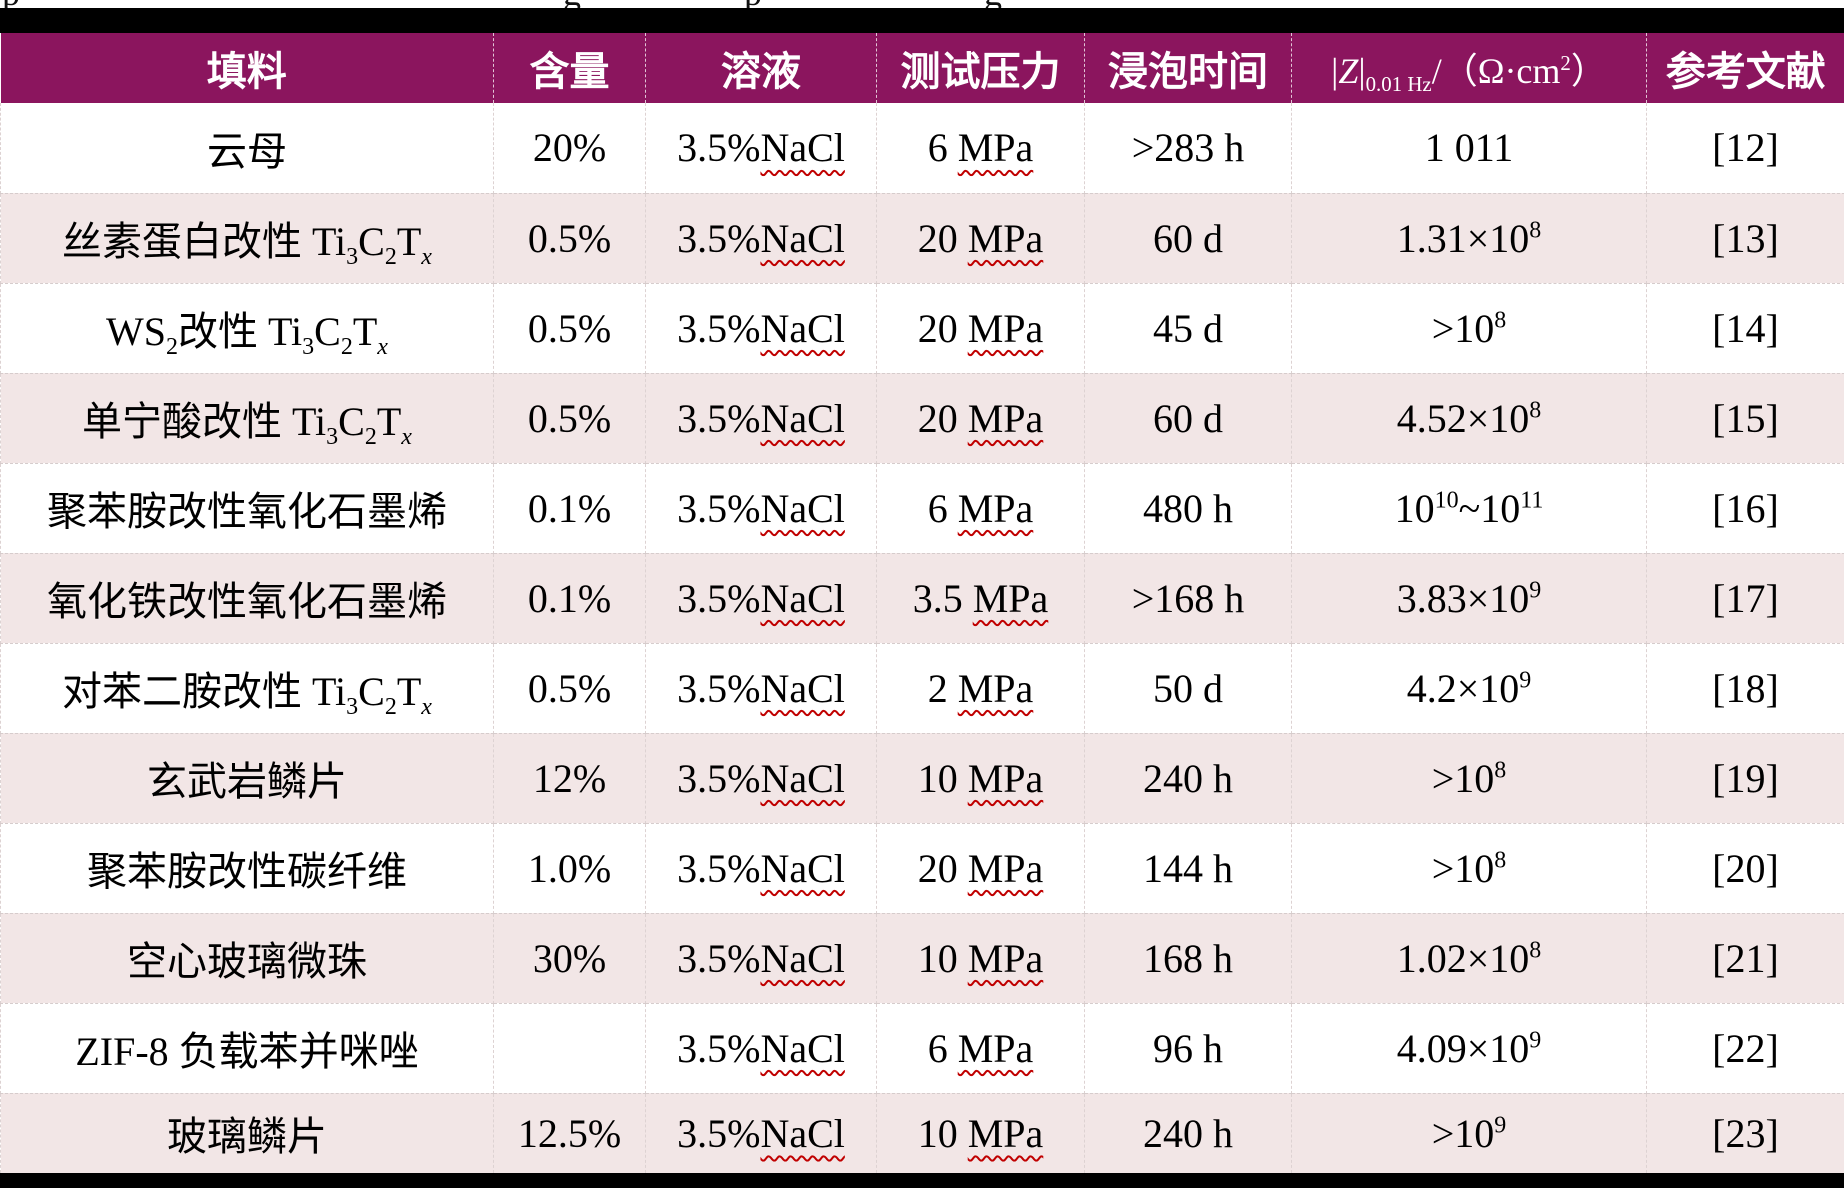 The image size is (1844, 1188). Describe the element at coordinates (247, 148) in the screenshot. I see `cell-filler: 云母` at that location.